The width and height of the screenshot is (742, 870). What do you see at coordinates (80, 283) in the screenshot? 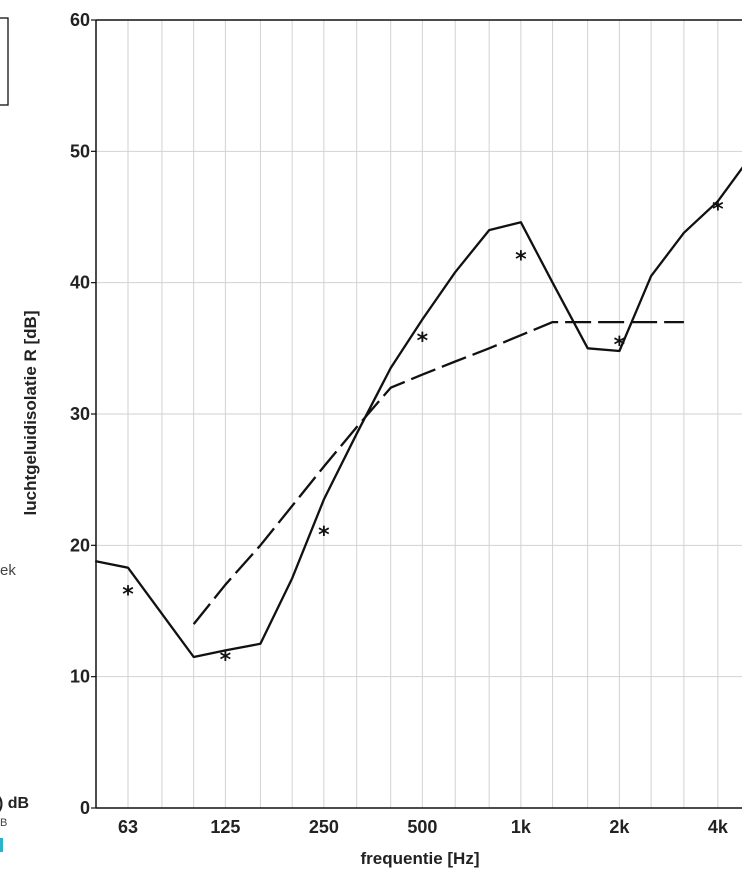
I see `y-tick-label: 40` at bounding box center [80, 283].